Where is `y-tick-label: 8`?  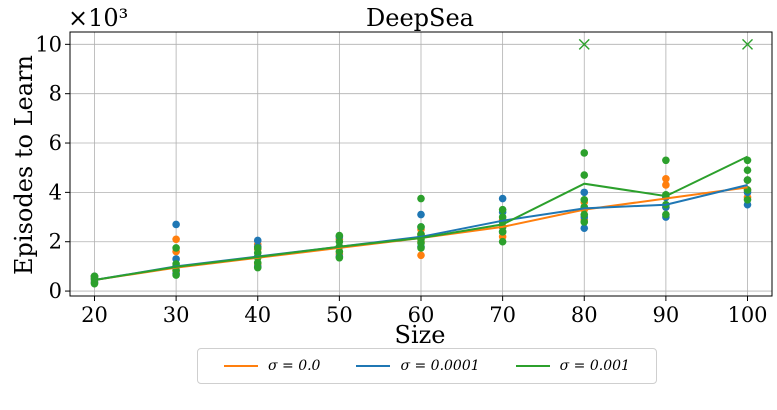 y-tick-label: 8 is located at coordinates (55, 94).